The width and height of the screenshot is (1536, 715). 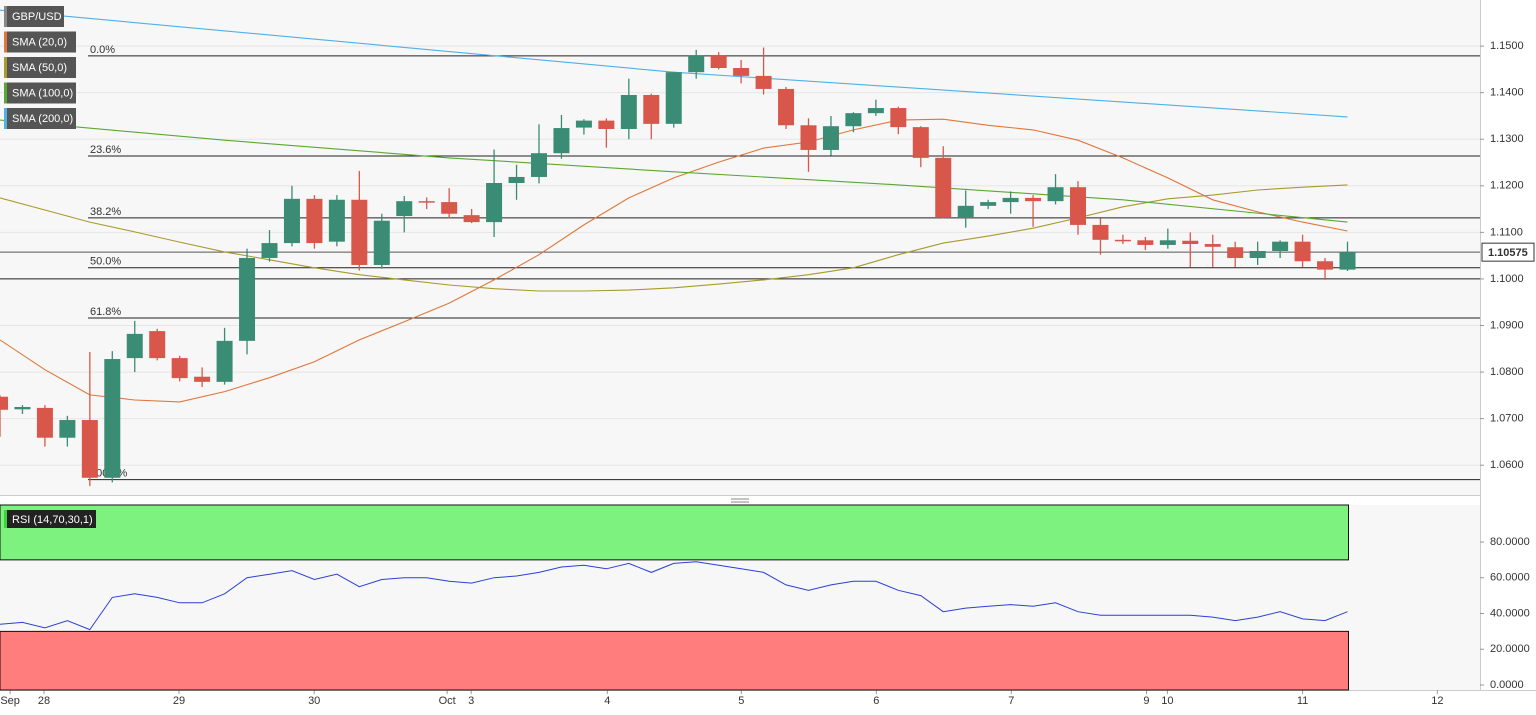 I want to click on x-tick-label: 9, so click(x=1146, y=701).